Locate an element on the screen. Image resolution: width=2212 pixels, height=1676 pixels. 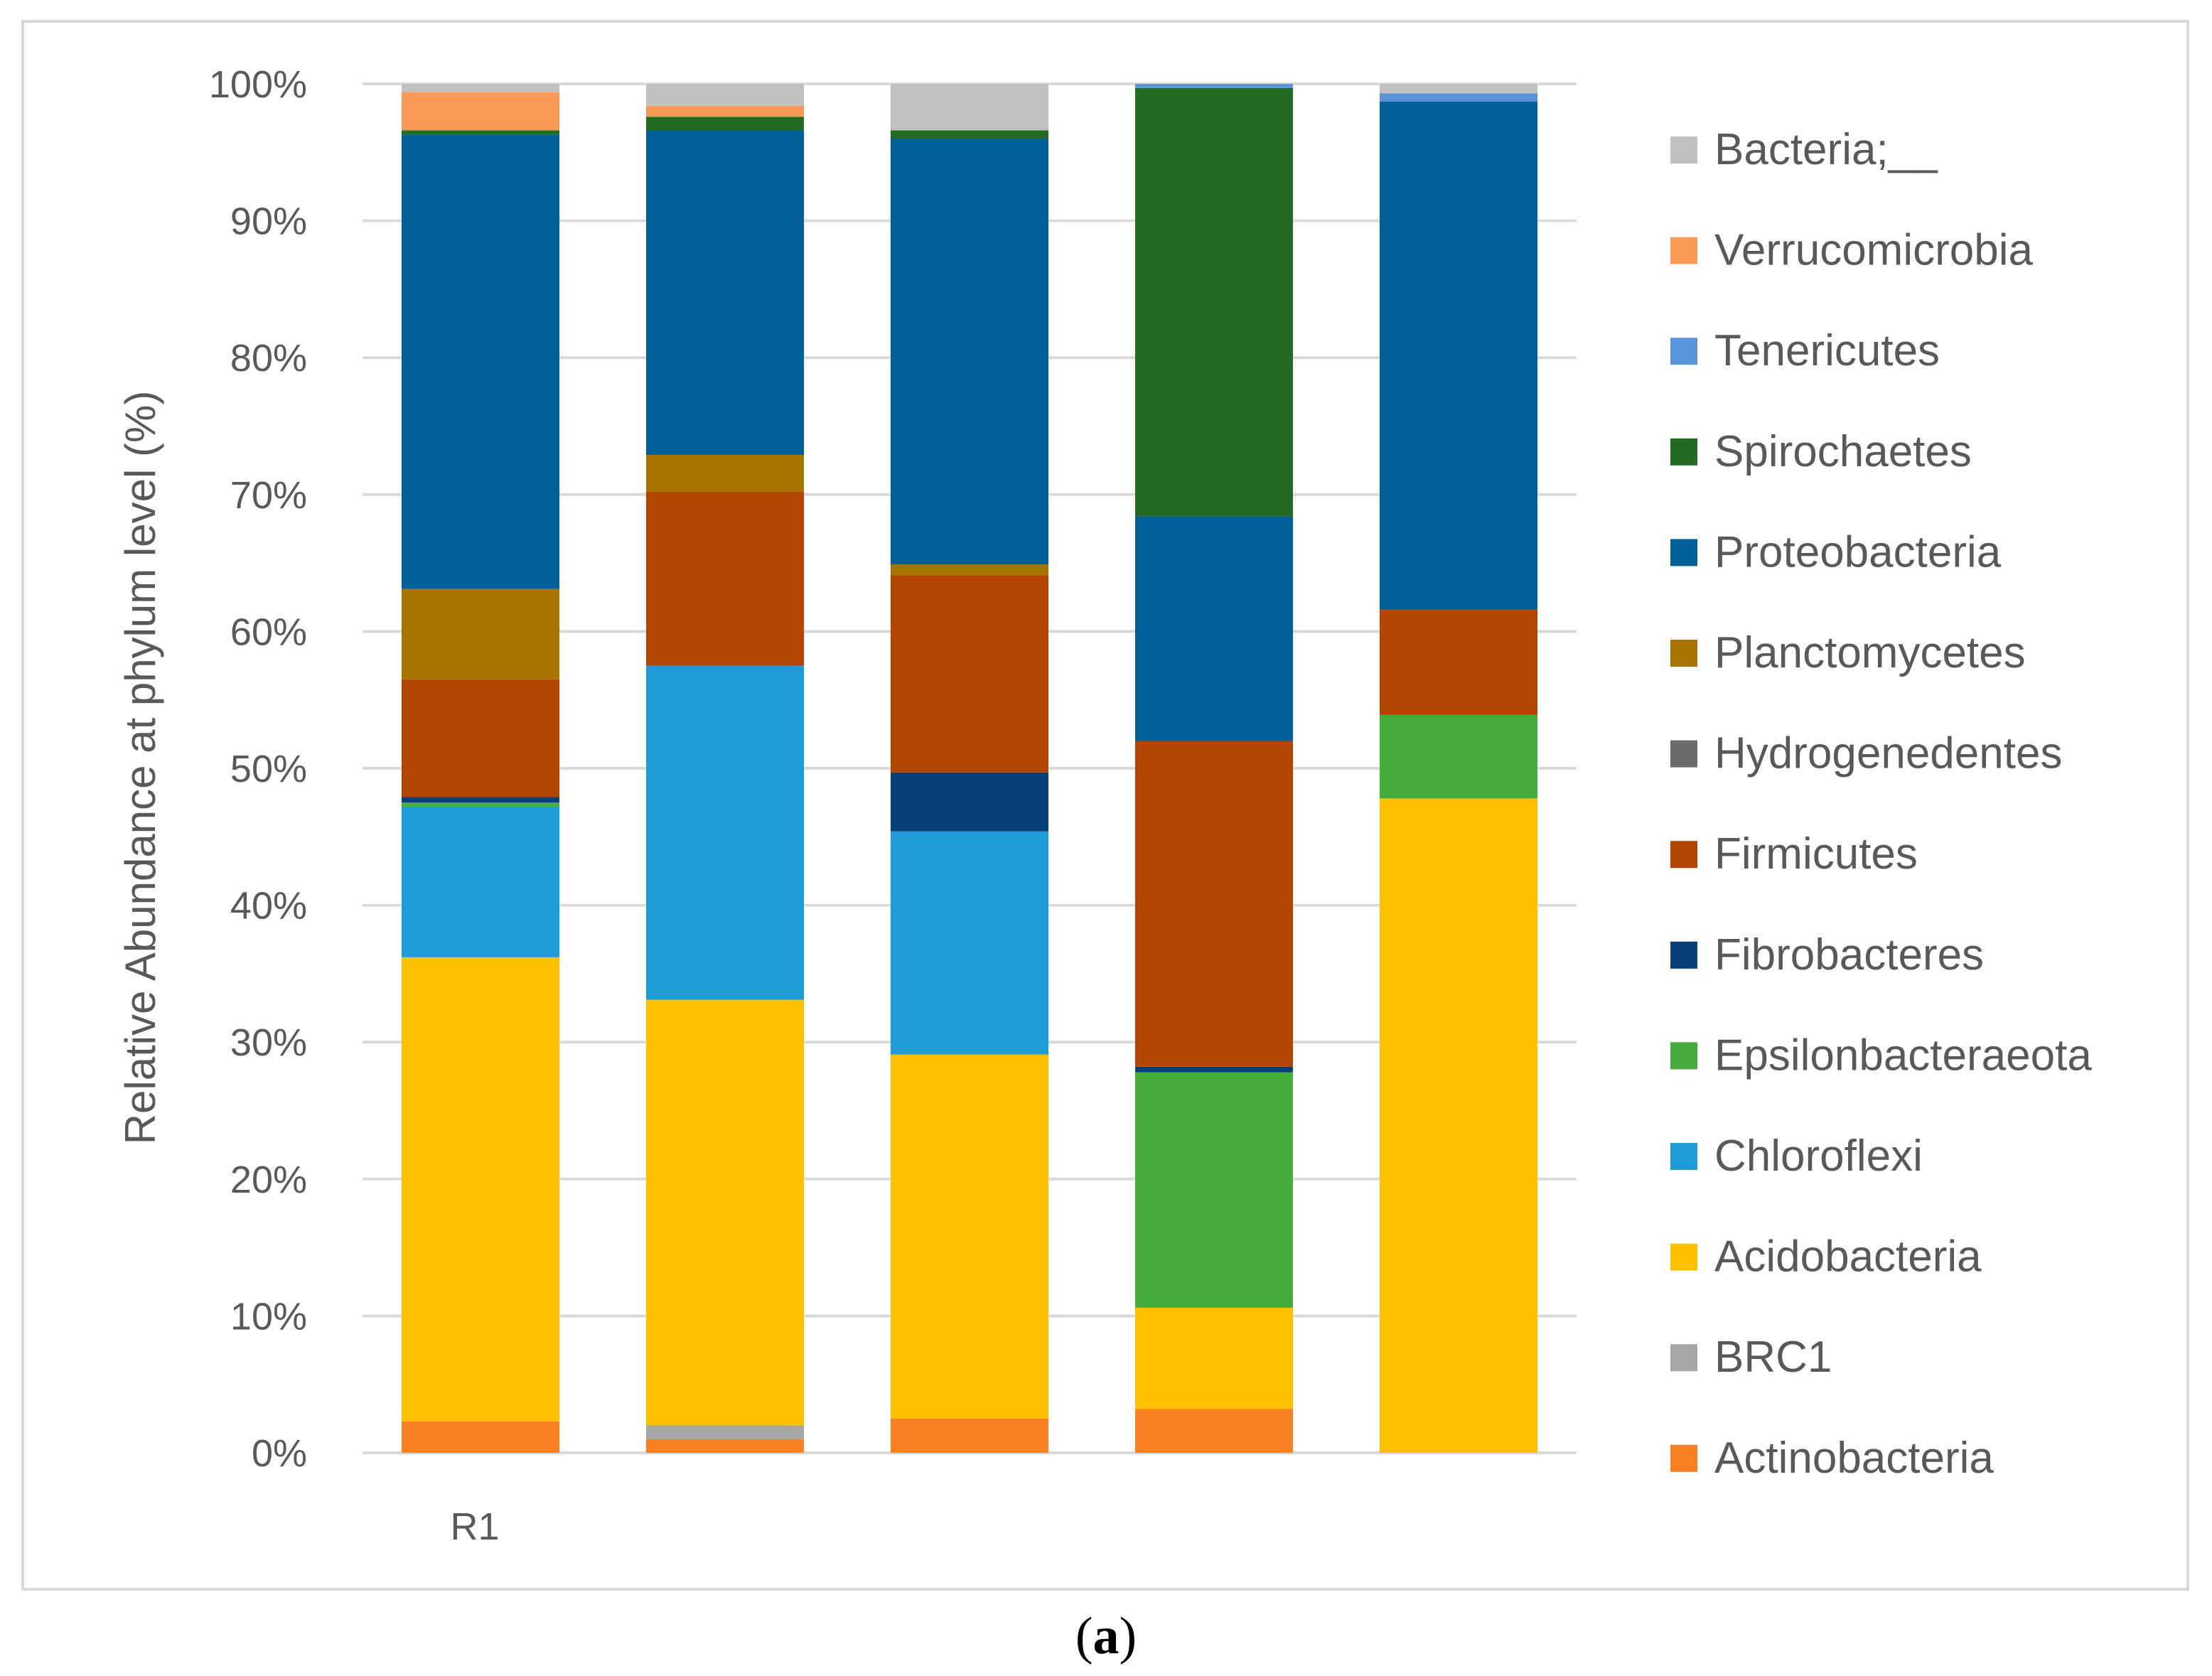
legend-label: Acidobacteria is located at coordinates (1848, 1257).